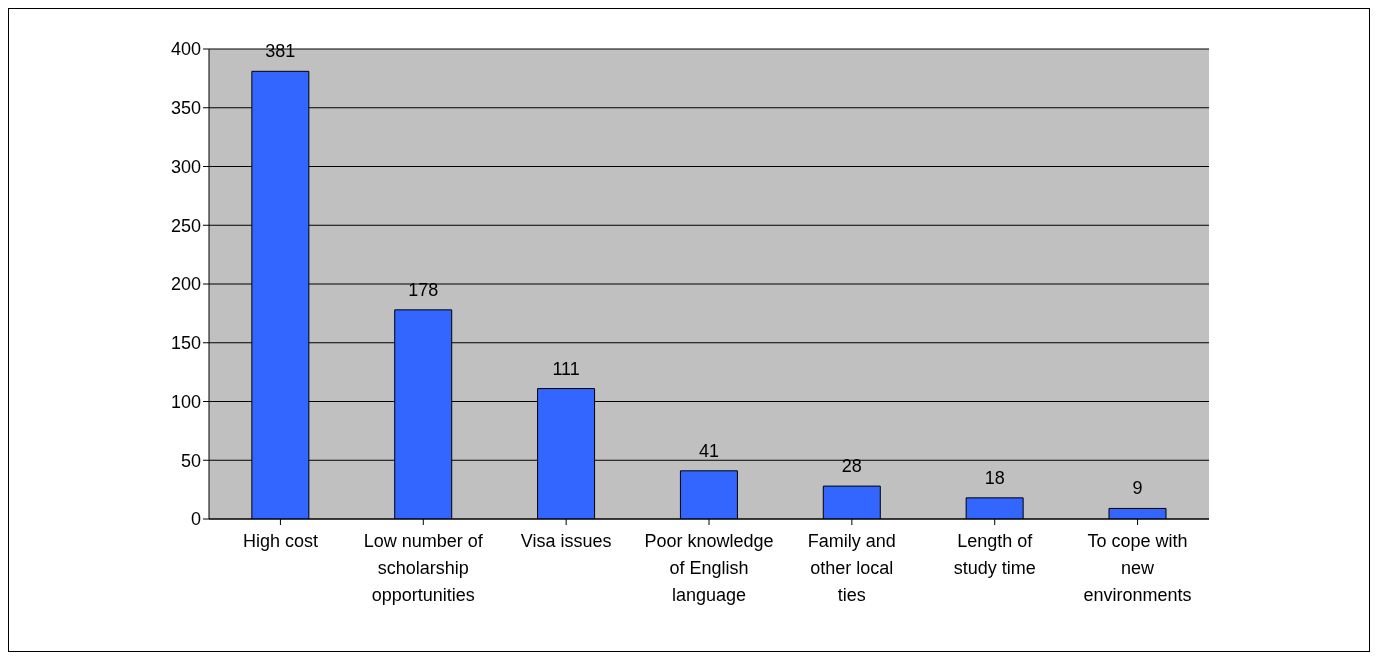  Describe the element at coordinates (185, 401) in the screenshot. I see `y-tick-label: 100` at that location.